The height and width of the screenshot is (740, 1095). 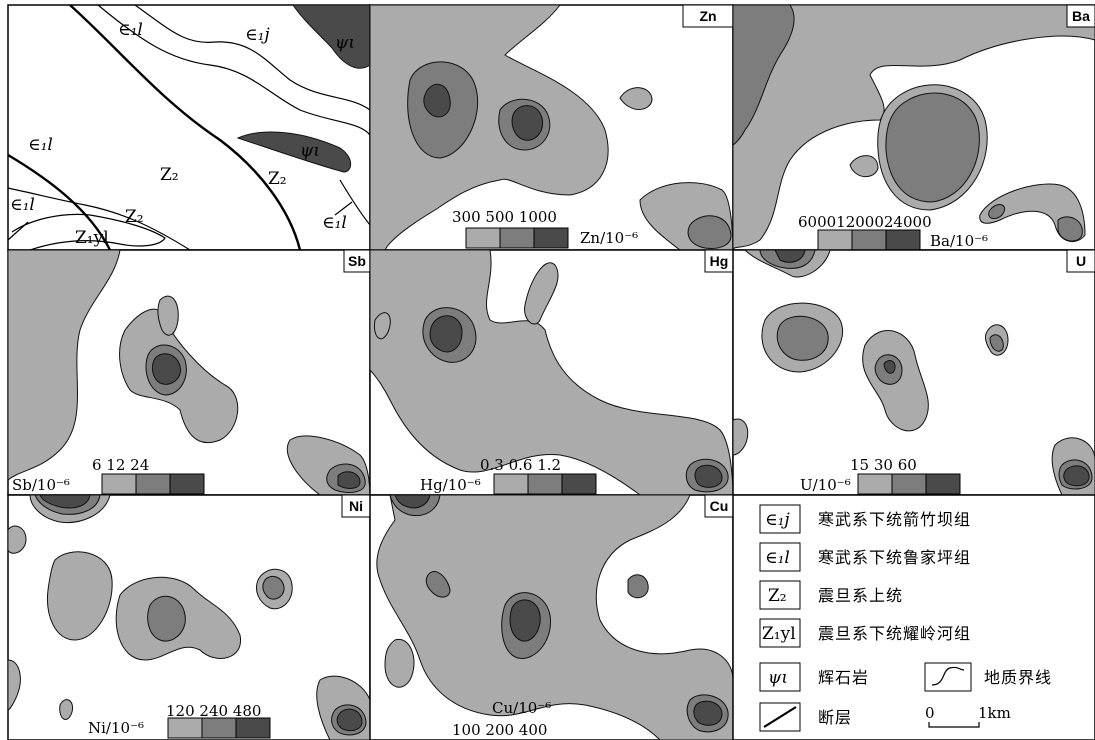 I want to click on unit-label: Hg/10⁻⁶, so click(x=450, y=485).